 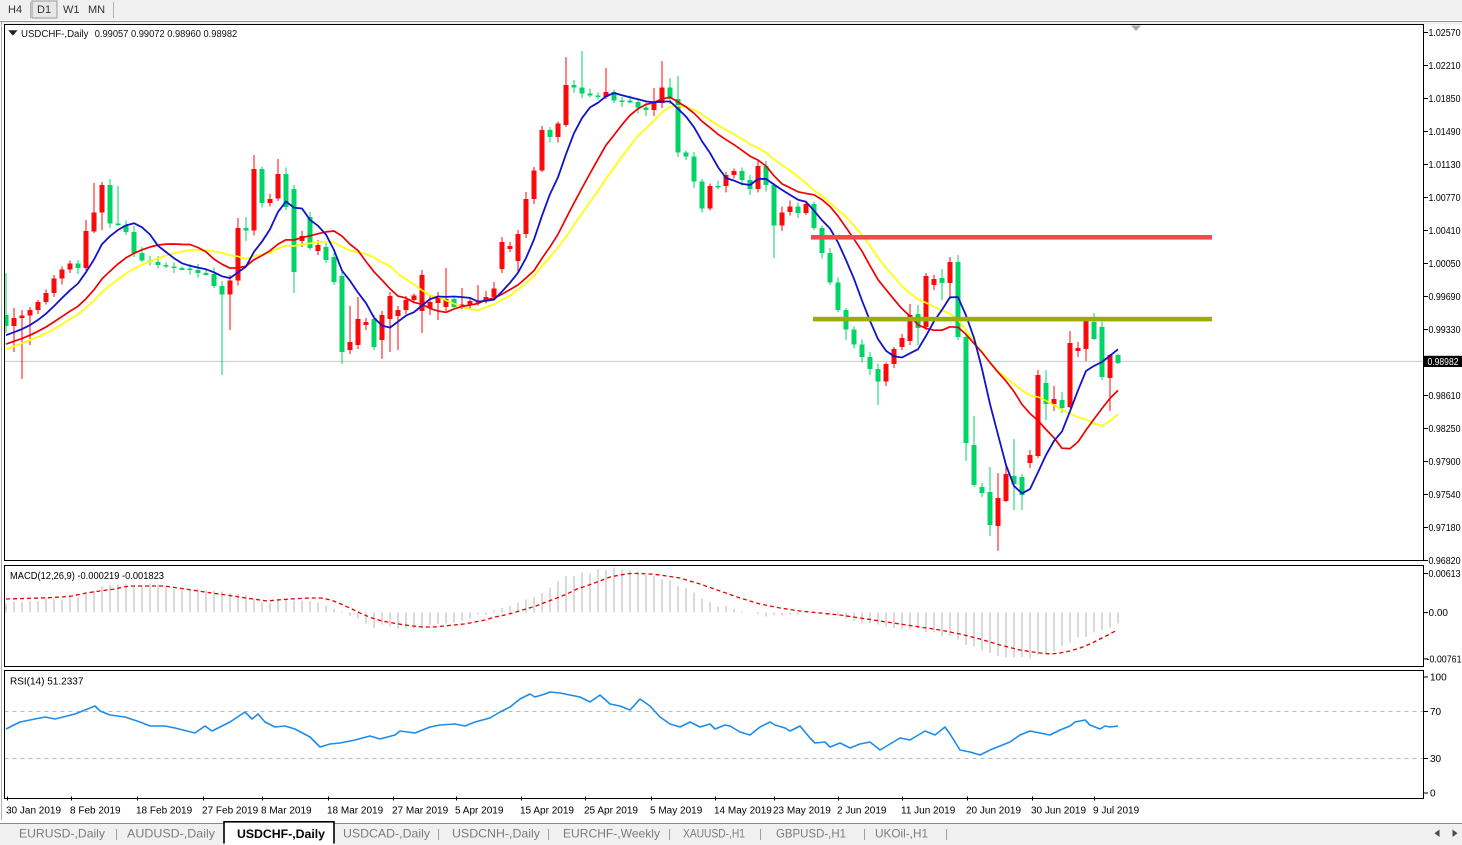 What do you see at coordinates (1445, 330) in the screenshot?
I see `svg-text: 0.99330` at bounding box center [1445, 330].